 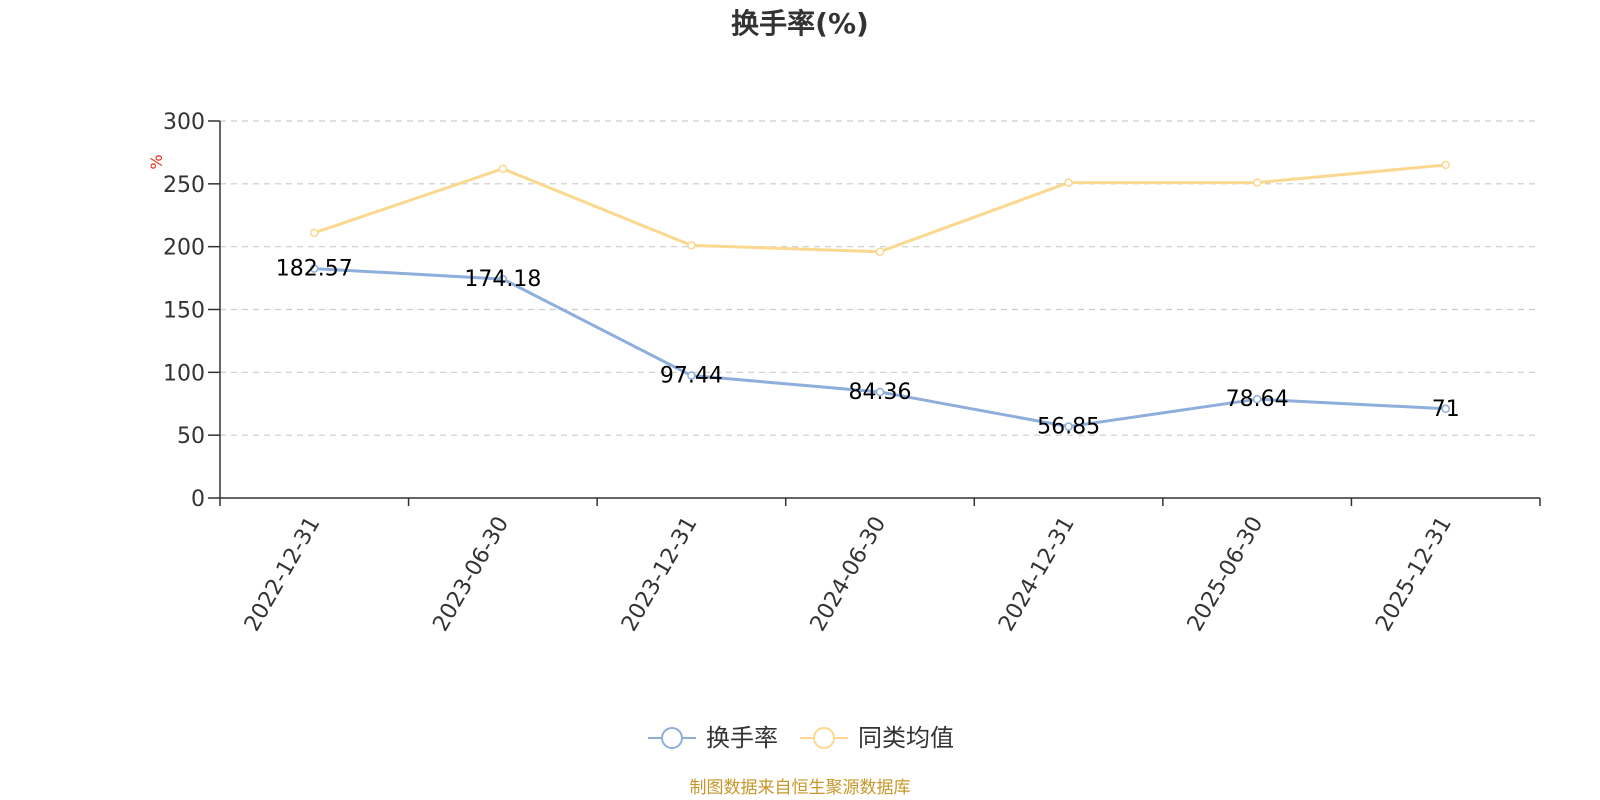 I want to click on x-tick-label: 2024-12-31, so click(x=1037, y=574).